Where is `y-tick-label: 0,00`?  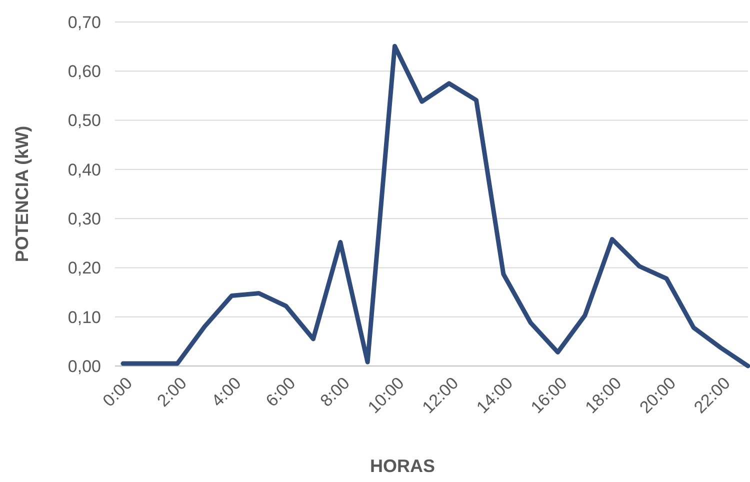
y-tick-label: 0,00 is located at coordinates (84, 366).